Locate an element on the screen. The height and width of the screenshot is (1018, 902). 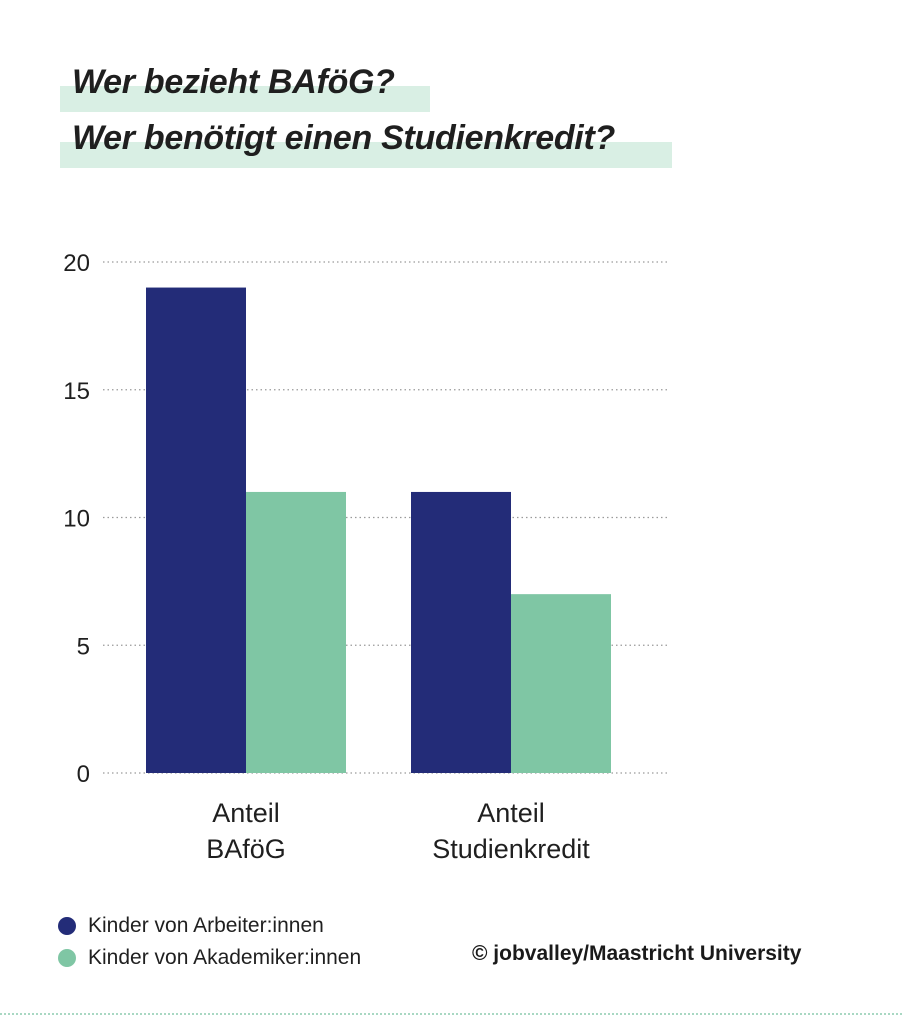
copyright-notice: © jobvalley/Maastricht University is located at coordinates (637, 953).